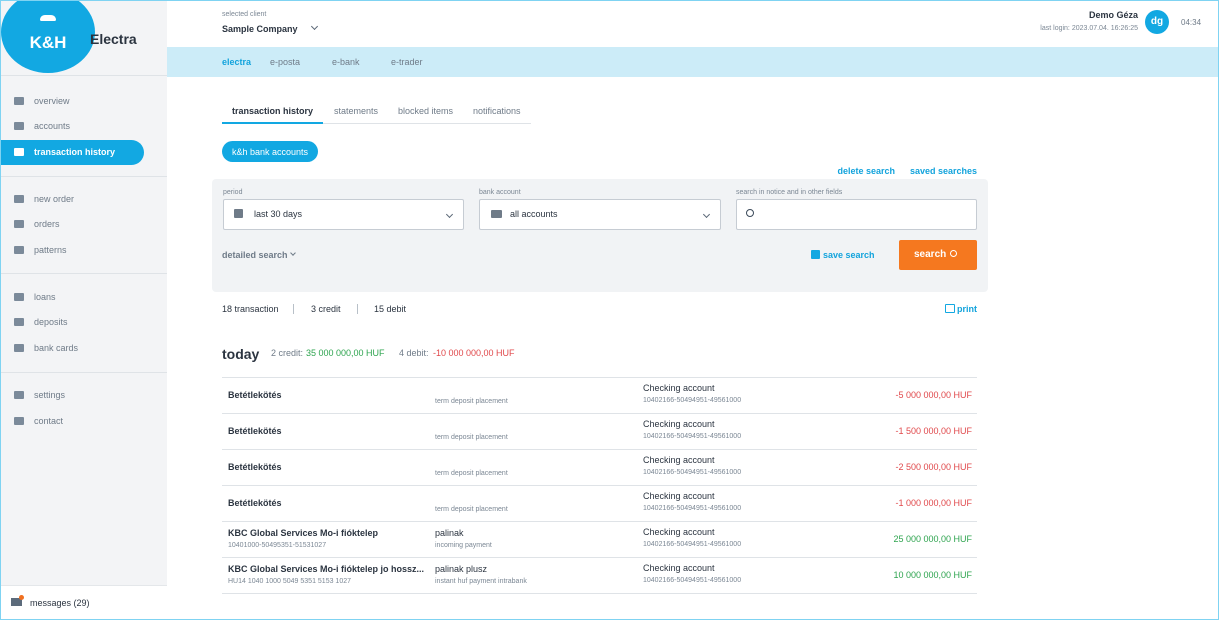  I want to click on partner: KBC Global Services Mo-i fióktelep, so click(303, 533).